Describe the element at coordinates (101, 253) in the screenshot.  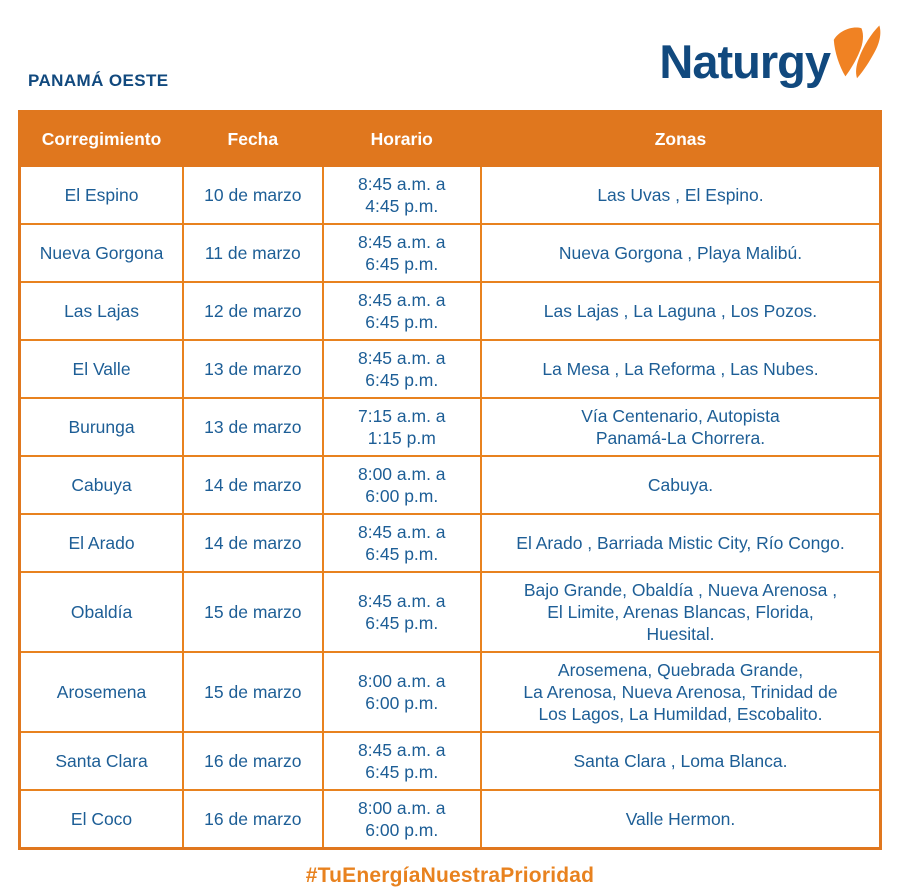
I see `cell-corregimiento: Nueva Gorgona` at that location.